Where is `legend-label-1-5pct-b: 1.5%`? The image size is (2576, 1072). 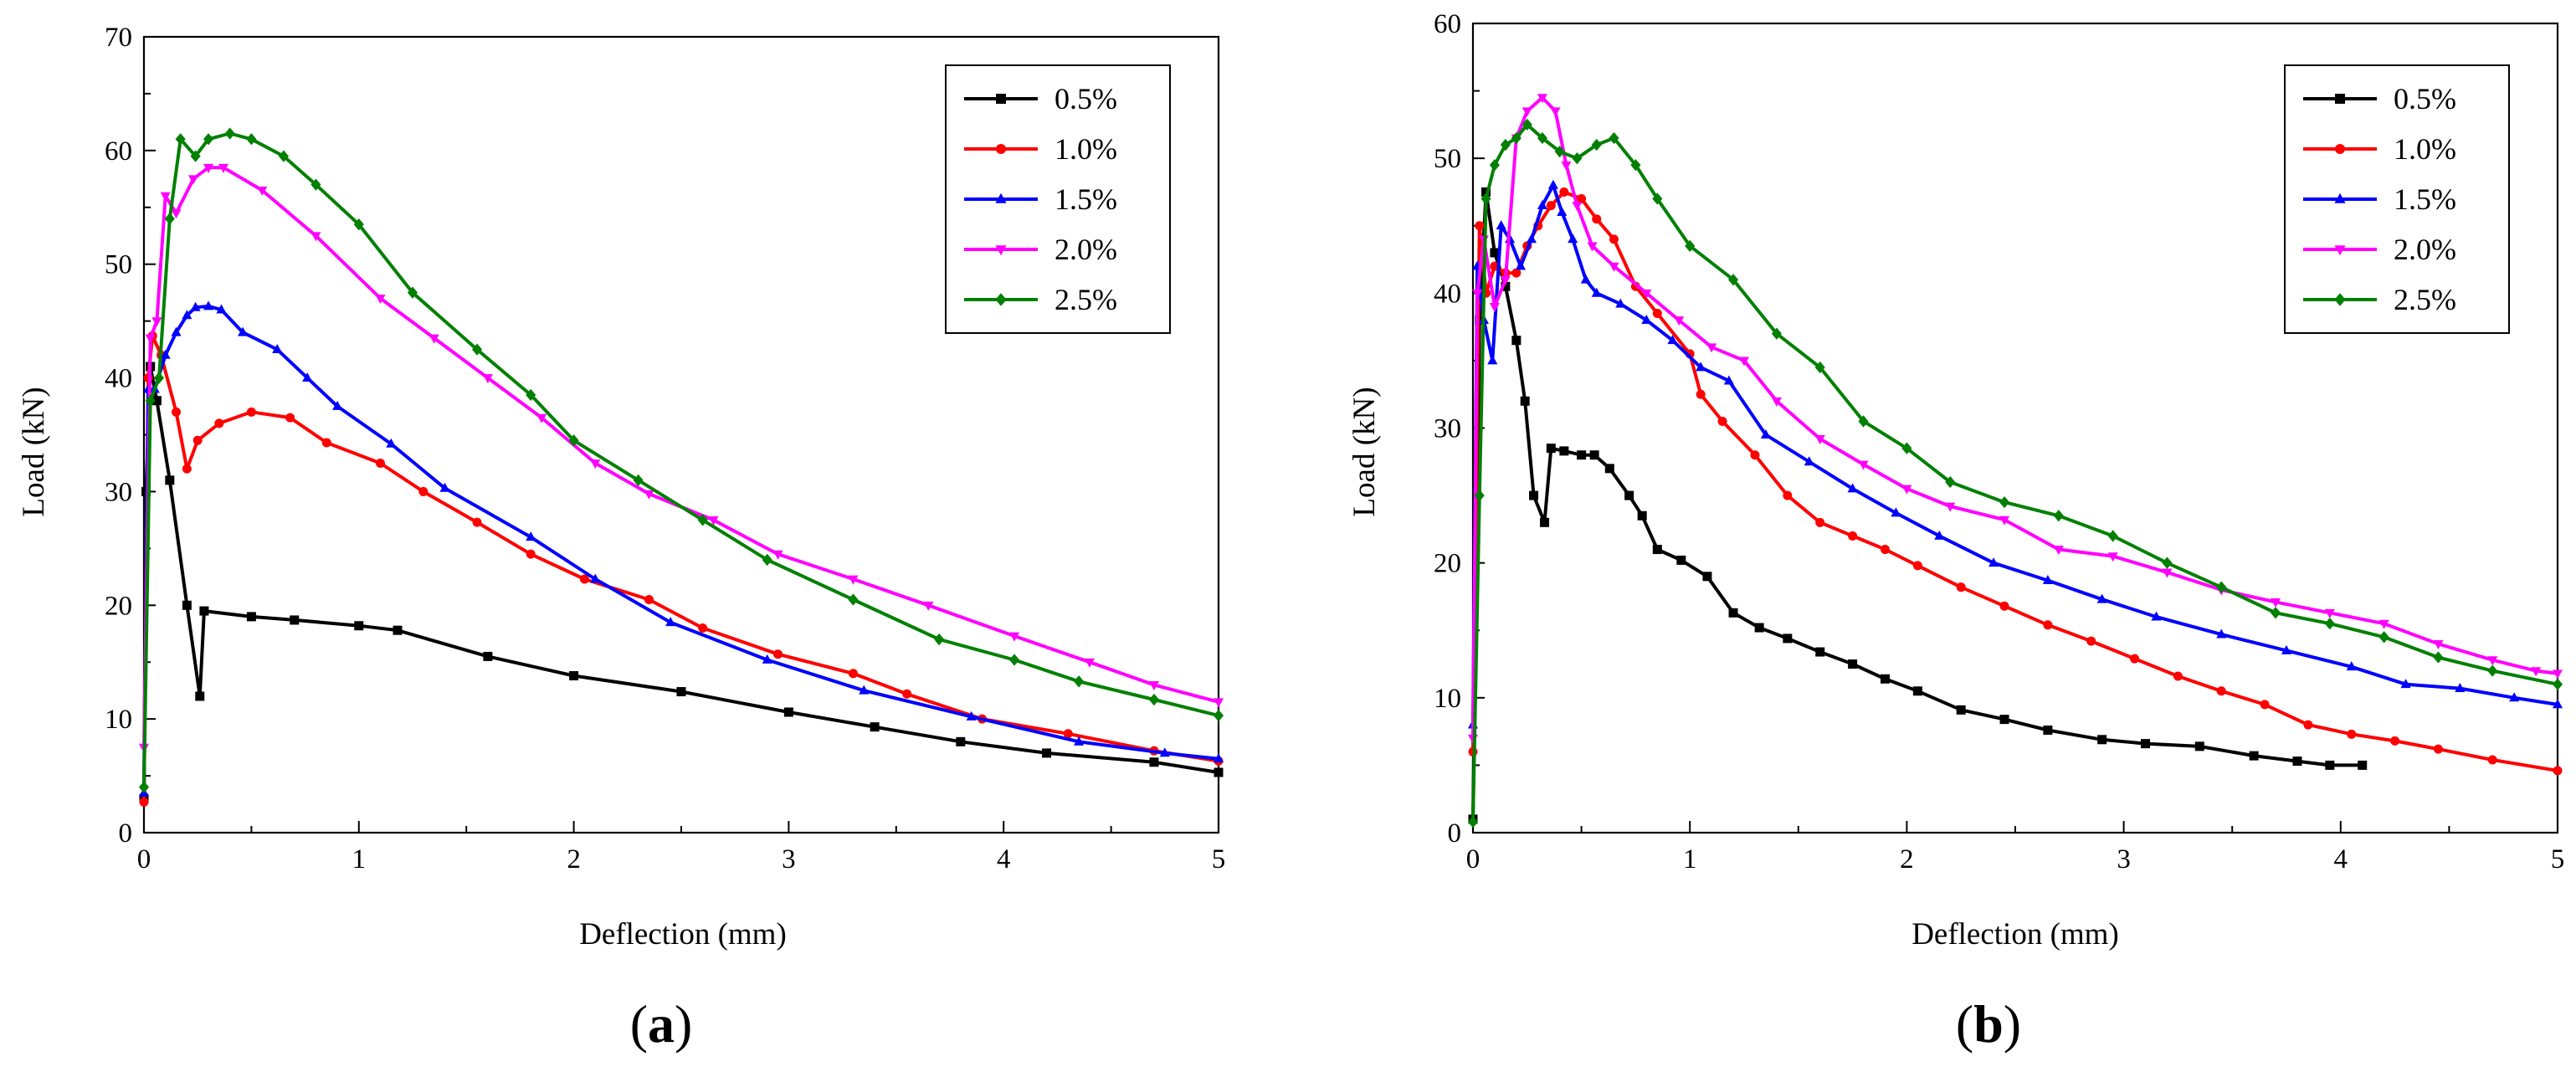
legend-label-1-5pct-b: 1.5% is located at coordinates (2425, 199).